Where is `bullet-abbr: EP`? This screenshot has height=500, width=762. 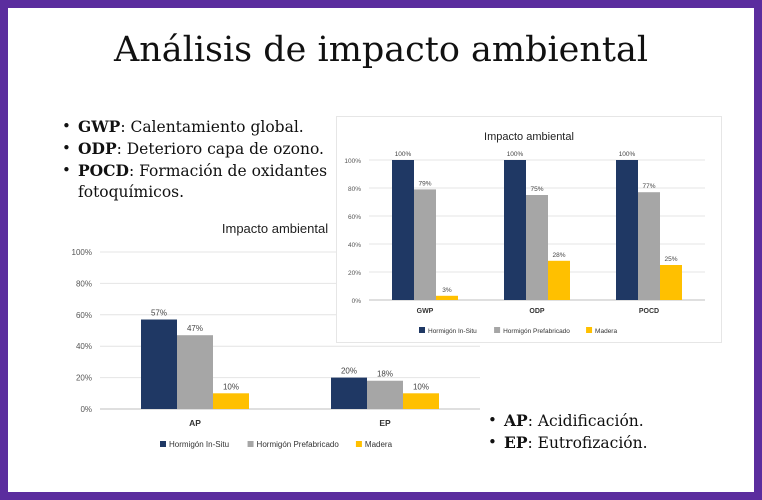 bullet-abbr: EP is located at coordinates (516, 442).